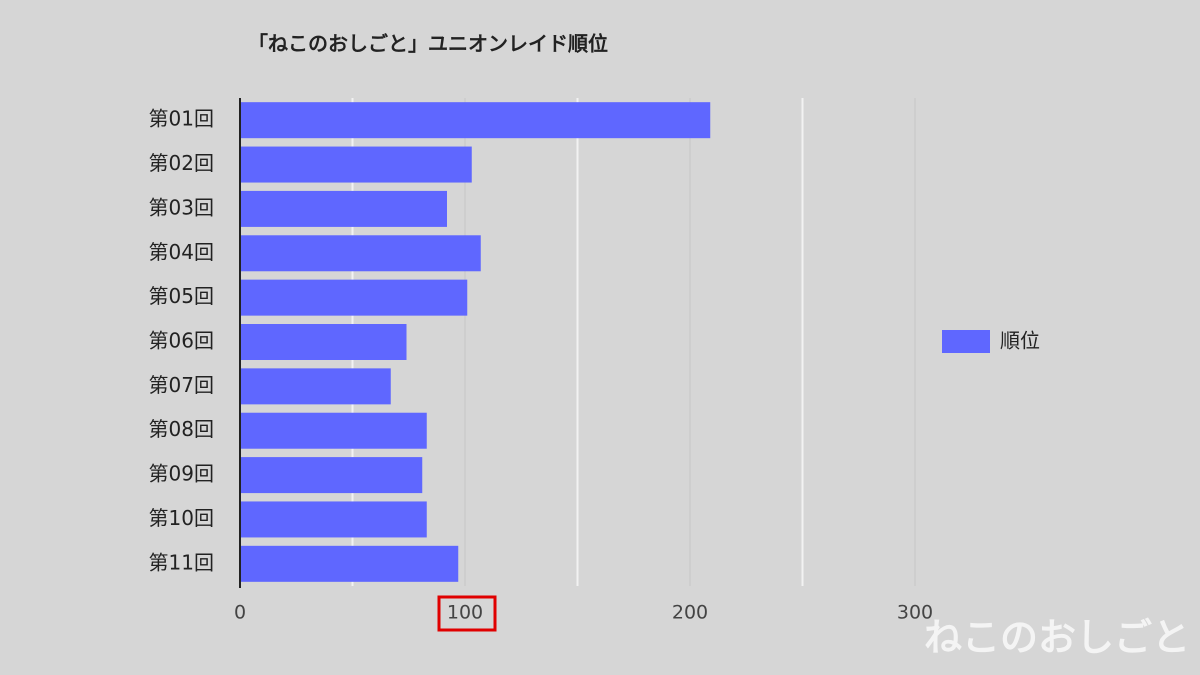 This screenshot has width=1200, height=675. What do you see at coordinates (181, 296) in the screenshot?
I see `y-tick-label: 第05回` at bounding box center [181, 296].